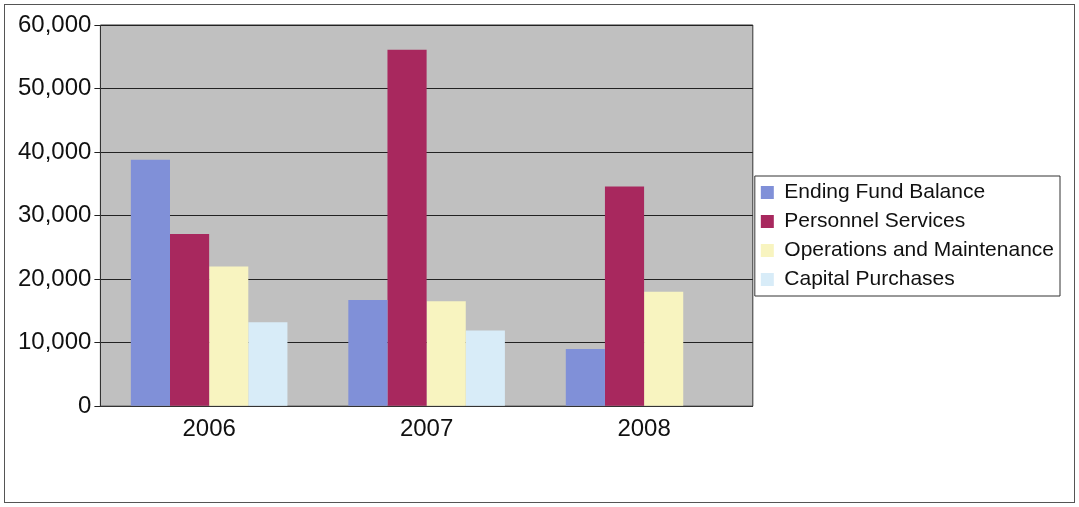 This screenshot has height=507, width=1079. I want to click on legend-label: Operations and Maintenance, so click(919, 249).